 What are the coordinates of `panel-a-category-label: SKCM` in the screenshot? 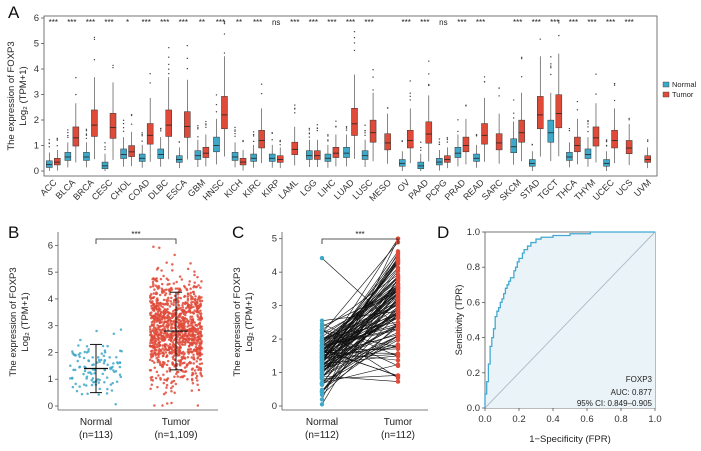 It's located at (510, 189).